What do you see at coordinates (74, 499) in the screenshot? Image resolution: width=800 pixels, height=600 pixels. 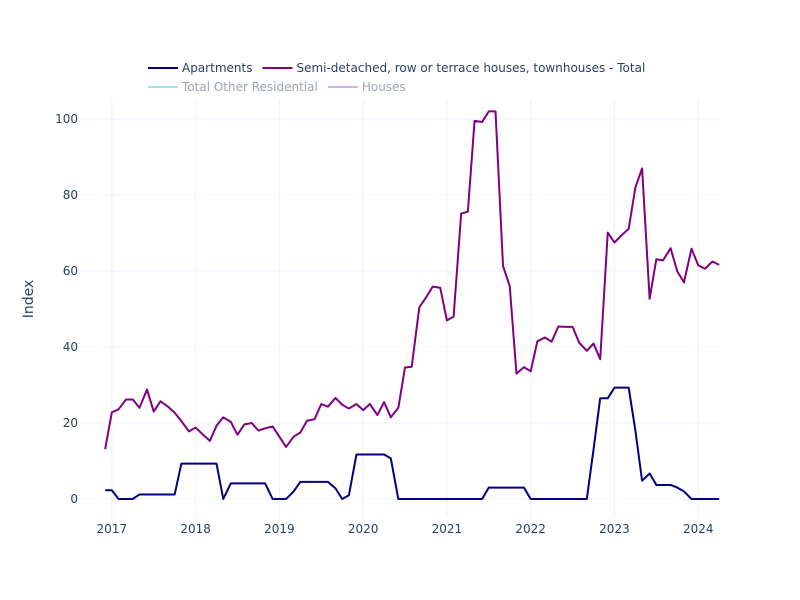 I see `y-tick-label: 0` at bounding box center [74, 499].